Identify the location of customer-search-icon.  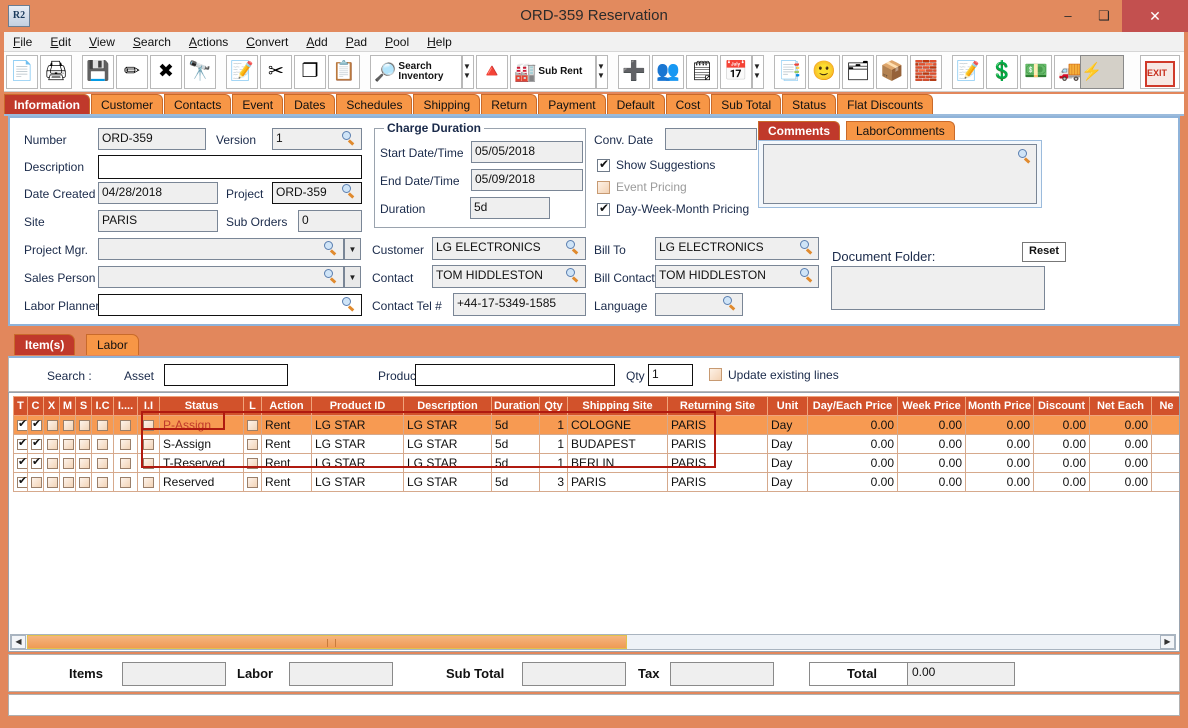
(572, 247).